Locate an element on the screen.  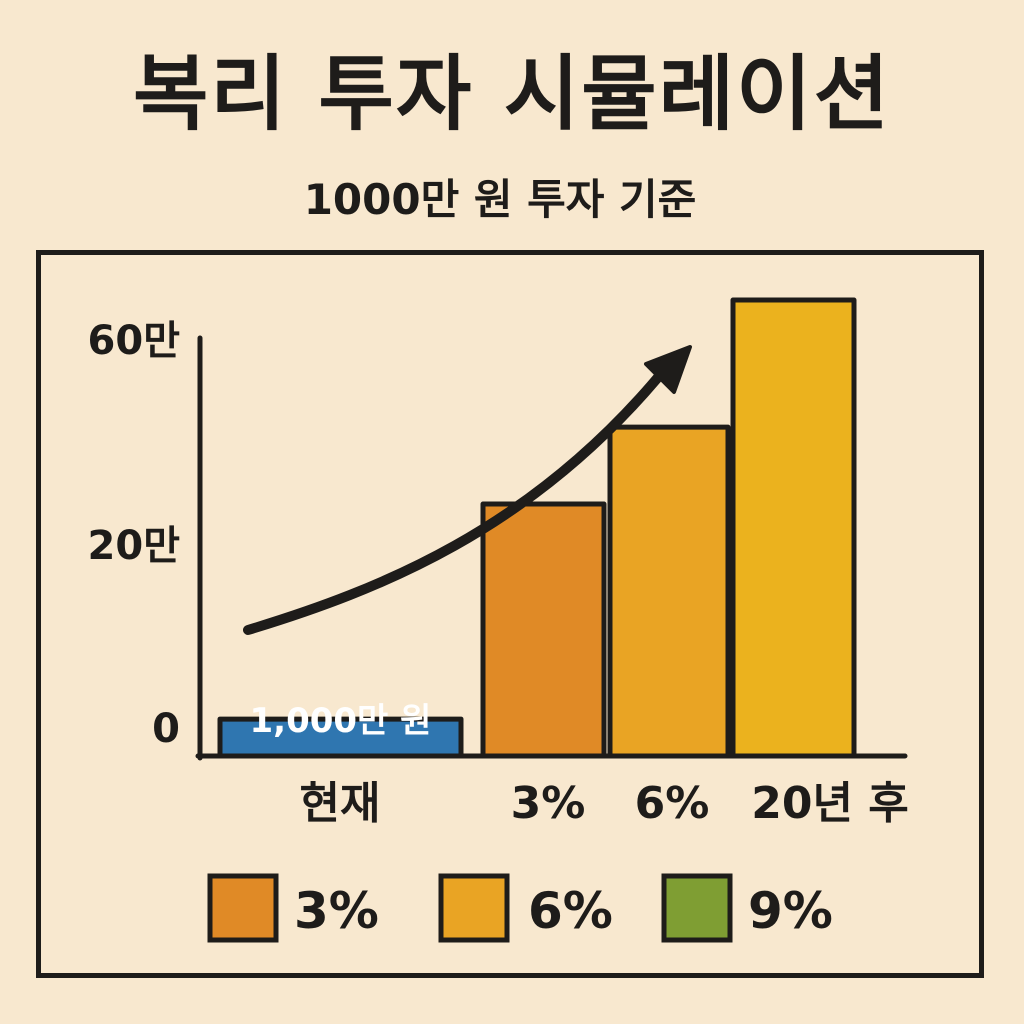
legend-label: 3% is located at coordinates (336, 911).